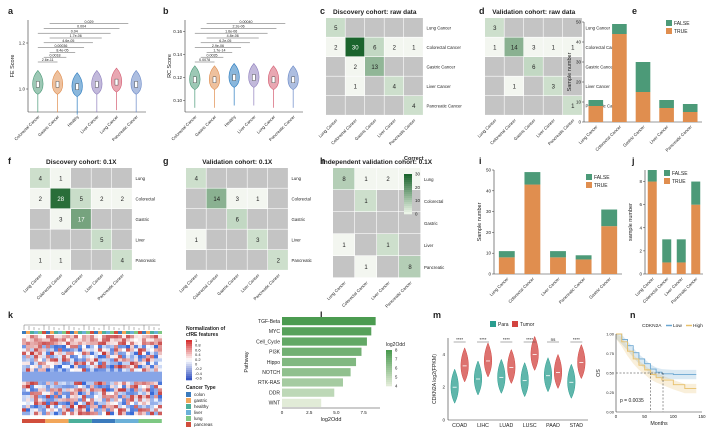  Describe the element at coordinates (198, 345) in the screenshot. I see `scale-tick: 0.8` at that location.